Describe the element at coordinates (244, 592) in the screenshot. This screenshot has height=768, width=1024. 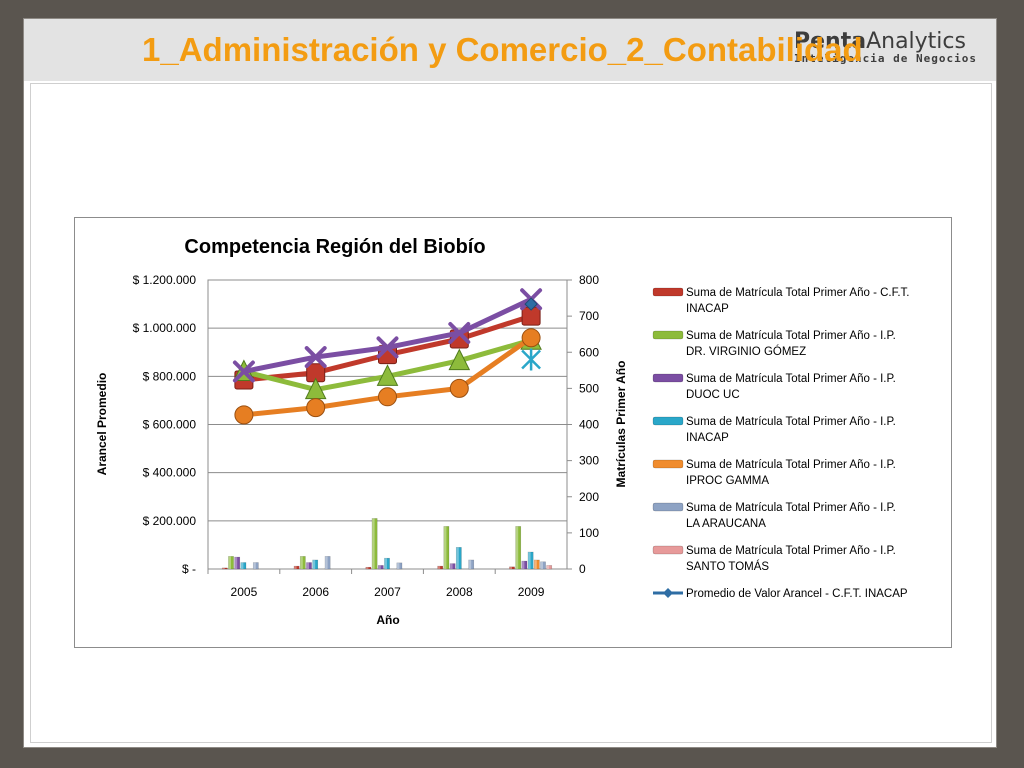
I see `x-tick-label: 2005` at that location.